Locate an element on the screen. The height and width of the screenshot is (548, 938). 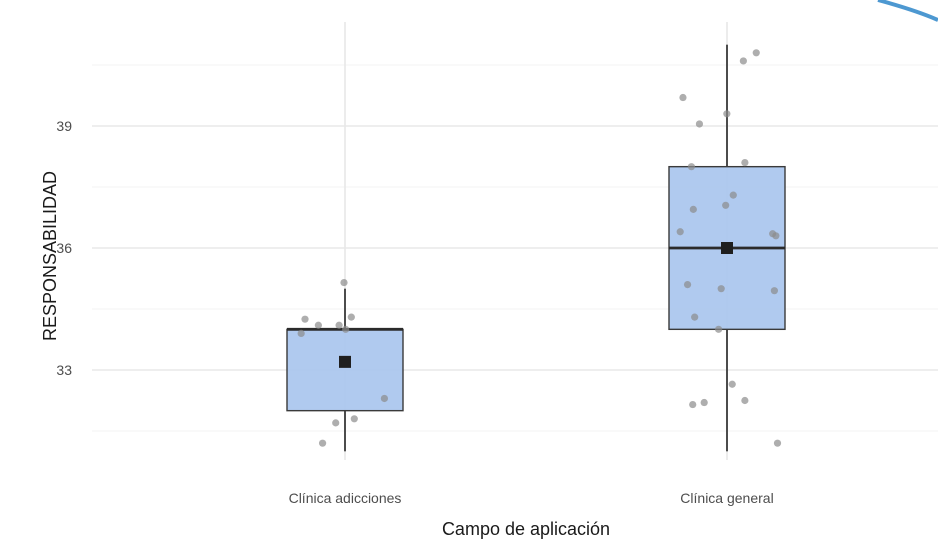
mean-markers is located at coordinates (536, 305).